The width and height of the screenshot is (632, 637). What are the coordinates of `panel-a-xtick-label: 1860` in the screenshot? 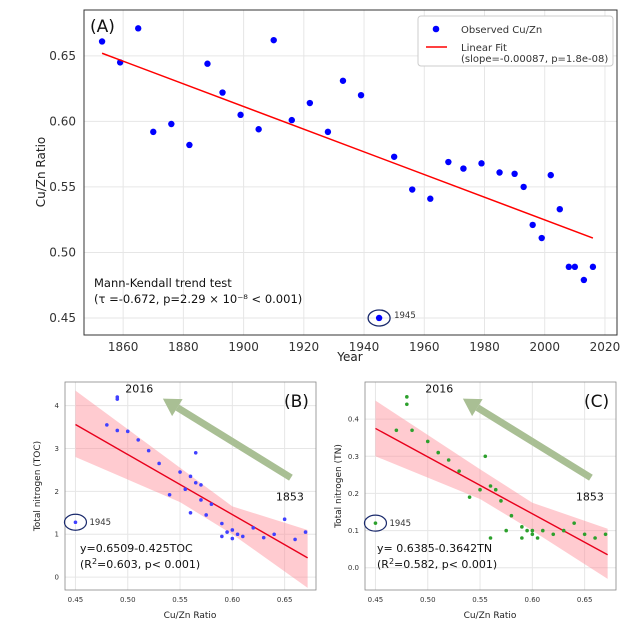 It's located at (123, 347).